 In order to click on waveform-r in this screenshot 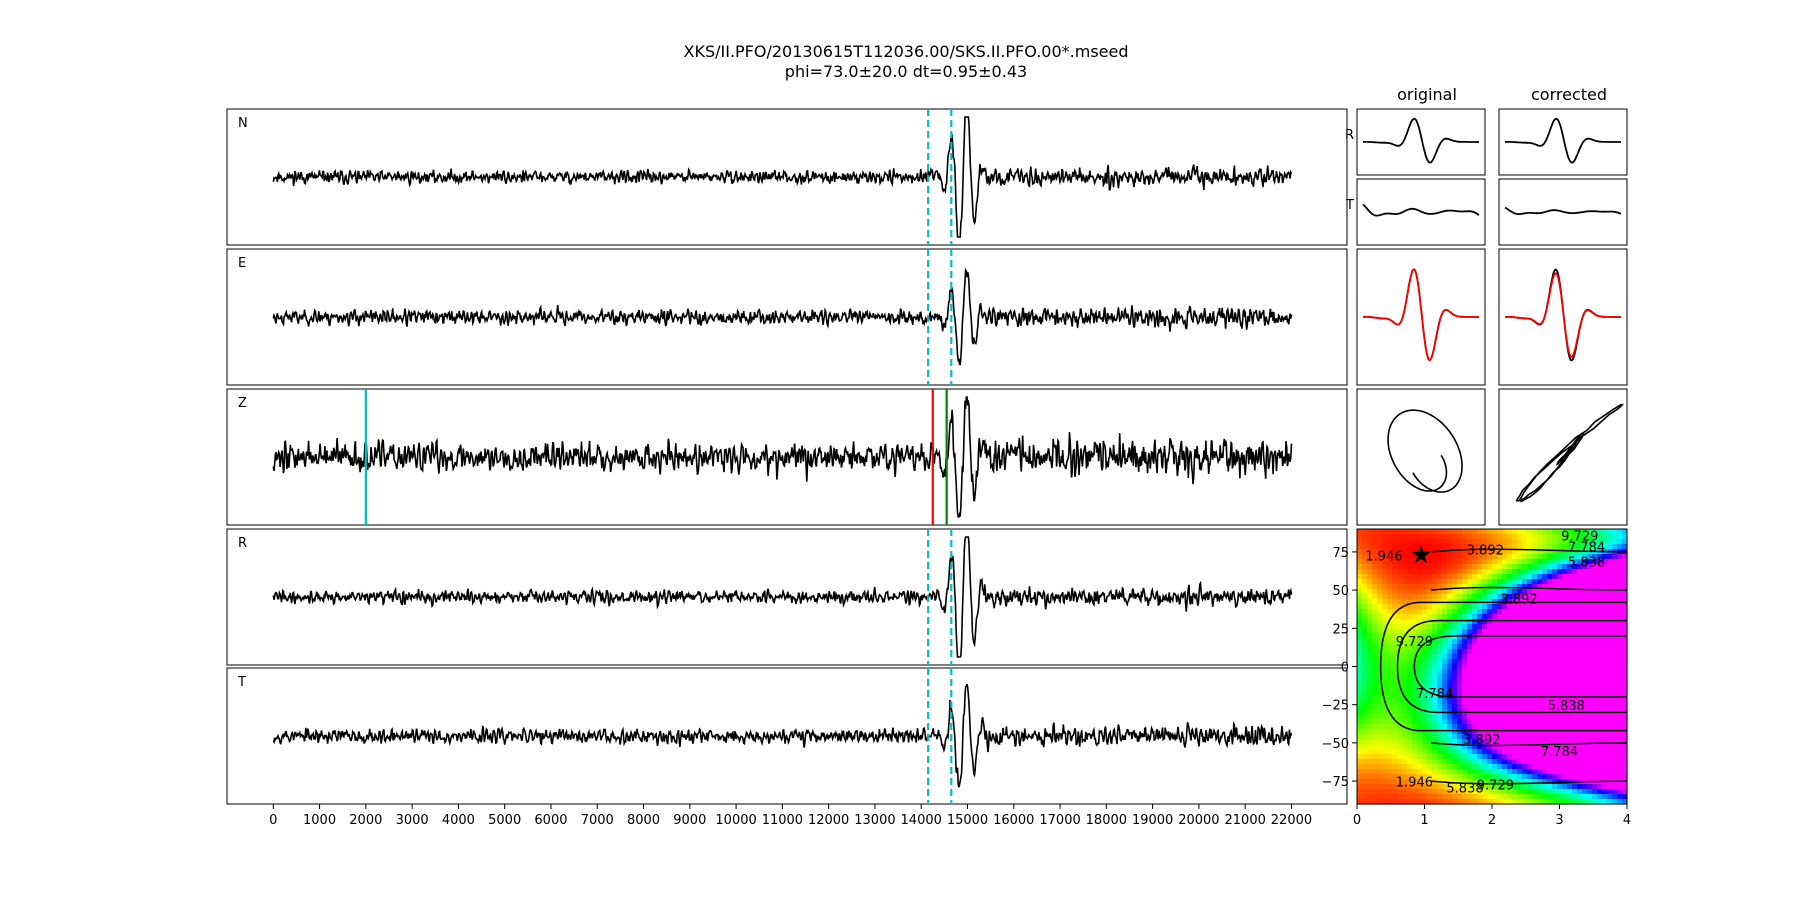, I will do `click(782, 597)`.